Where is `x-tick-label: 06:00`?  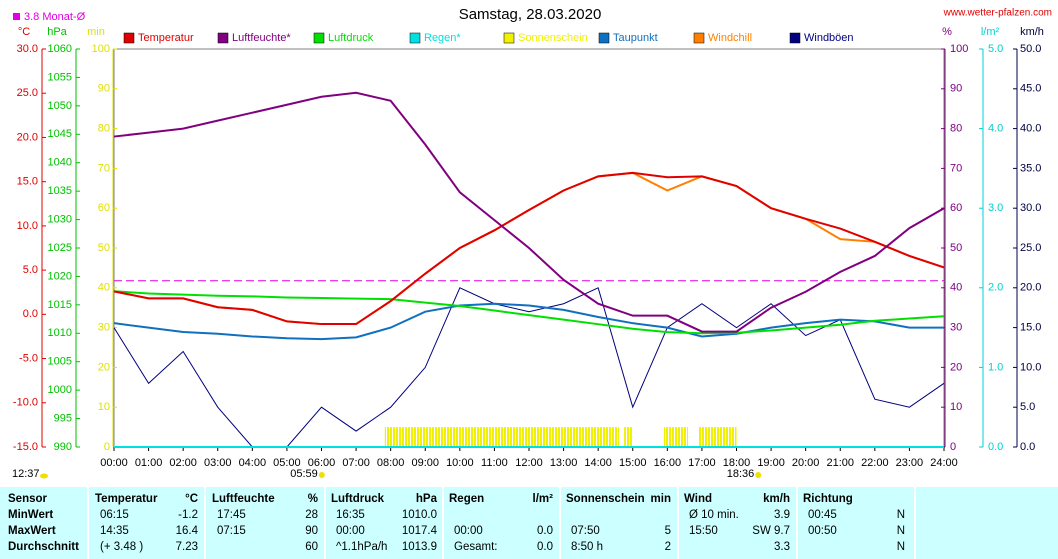
x-tick-label: 06:00 is located at coordinates (322, 463).